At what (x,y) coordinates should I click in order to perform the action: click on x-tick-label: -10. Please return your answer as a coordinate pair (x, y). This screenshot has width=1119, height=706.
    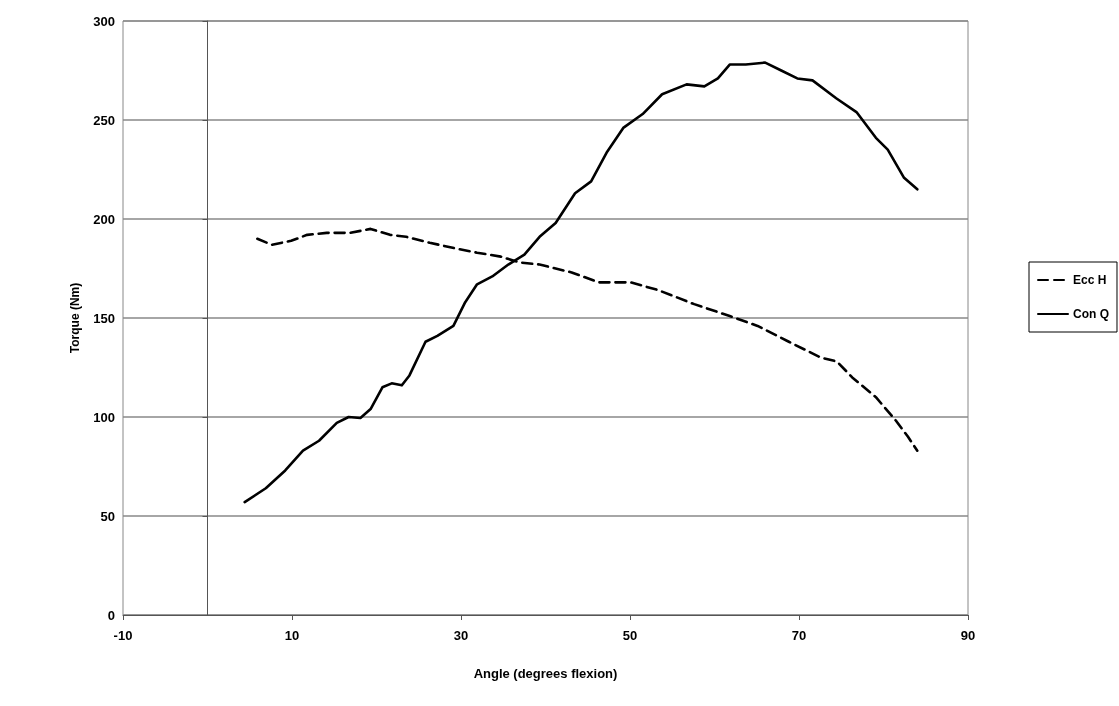
    Looking at the image, I should click on (123, 635).